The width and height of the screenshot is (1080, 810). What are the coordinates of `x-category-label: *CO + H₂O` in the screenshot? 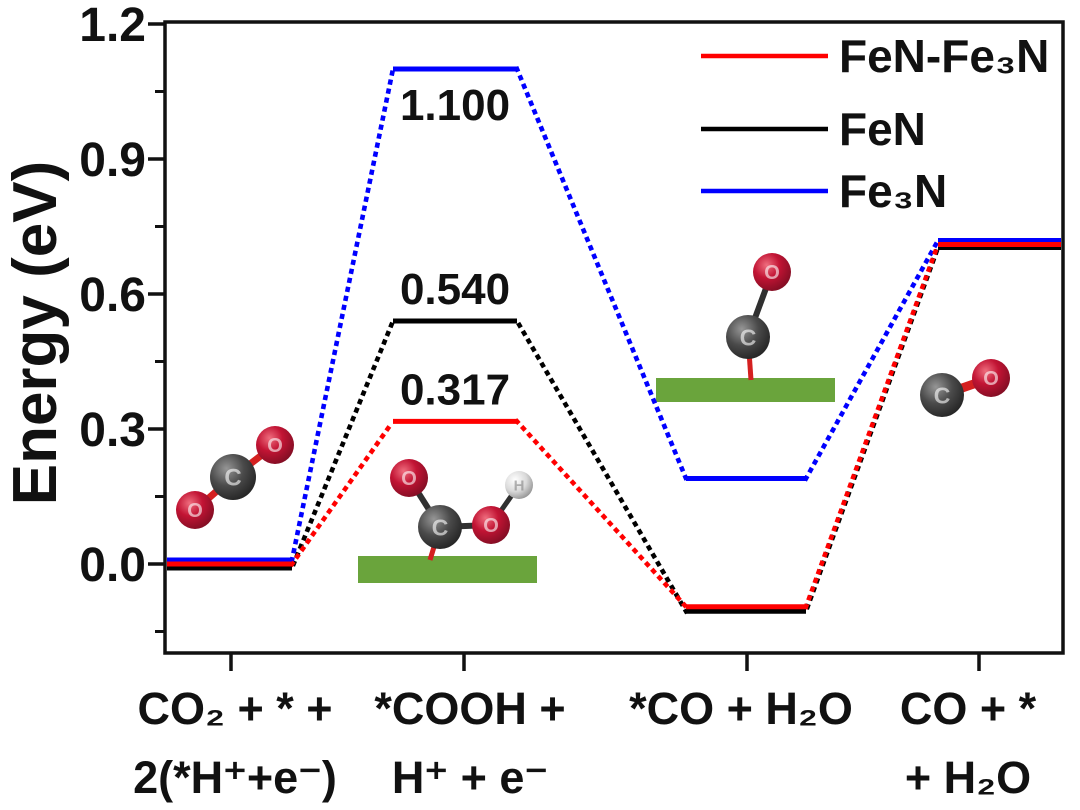 It's located at (741, 708).